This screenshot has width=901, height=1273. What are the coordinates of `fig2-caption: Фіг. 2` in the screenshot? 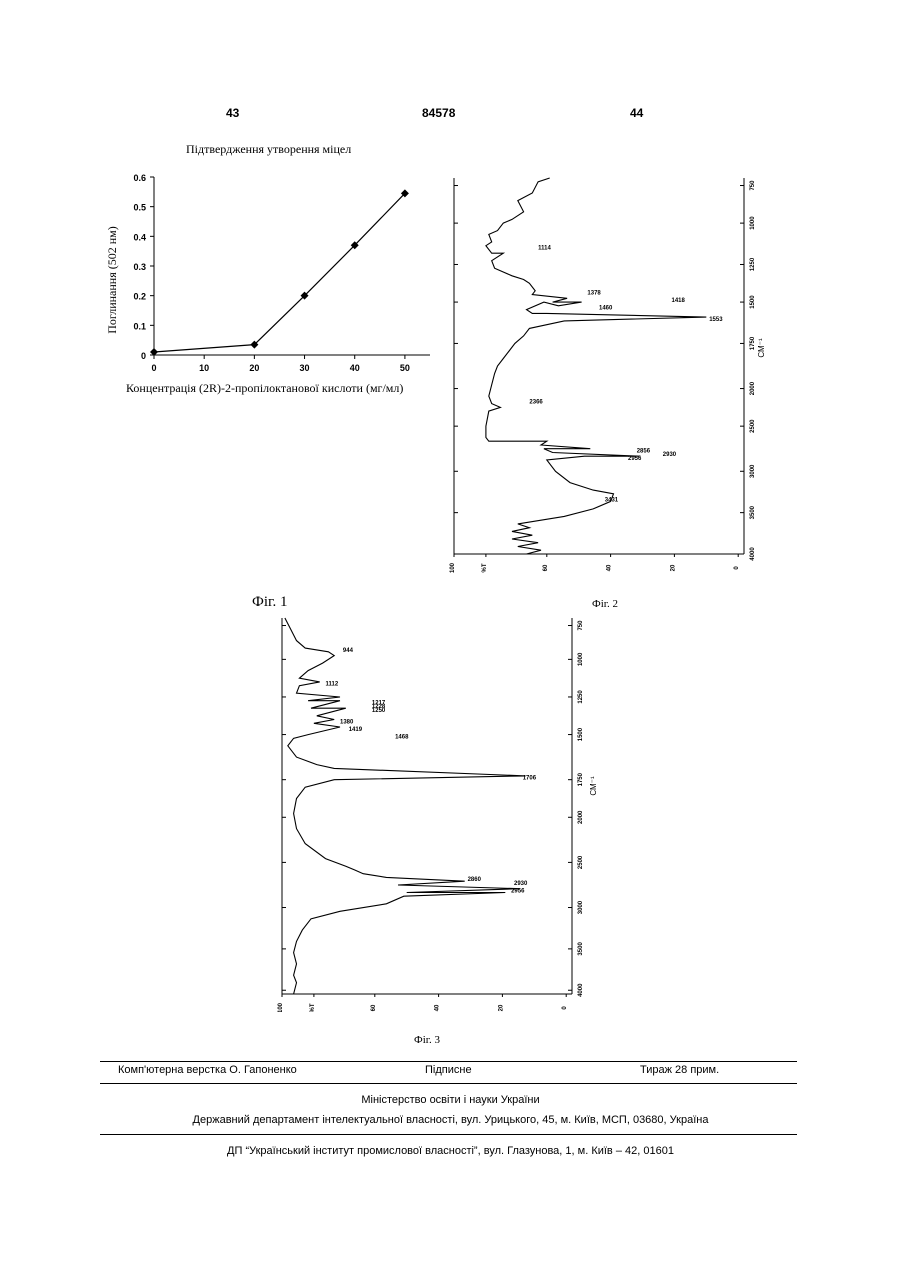 It's located at (605, 604).